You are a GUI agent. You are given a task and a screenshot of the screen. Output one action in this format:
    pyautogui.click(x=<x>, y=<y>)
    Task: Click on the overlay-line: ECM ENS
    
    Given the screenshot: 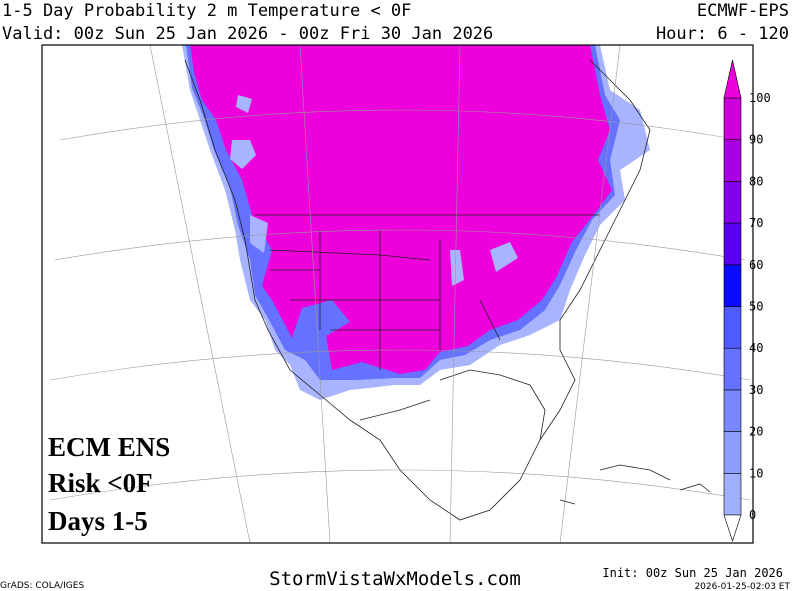 What is the action you would take?
    pyautogui.click(x=109, y=447)
    